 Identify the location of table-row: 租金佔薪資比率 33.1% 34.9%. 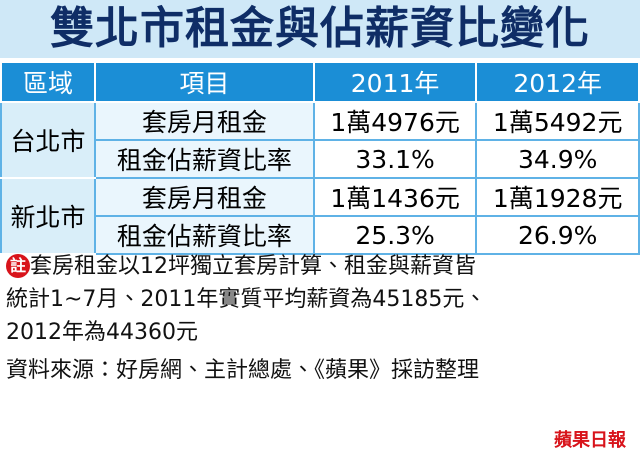
(320, 159).